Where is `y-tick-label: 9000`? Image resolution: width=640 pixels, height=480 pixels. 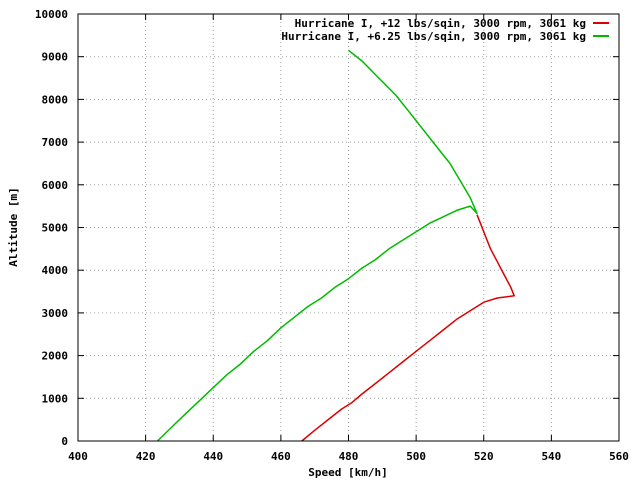 y-tick-label: 9000 is located at coordinates (55, 57).